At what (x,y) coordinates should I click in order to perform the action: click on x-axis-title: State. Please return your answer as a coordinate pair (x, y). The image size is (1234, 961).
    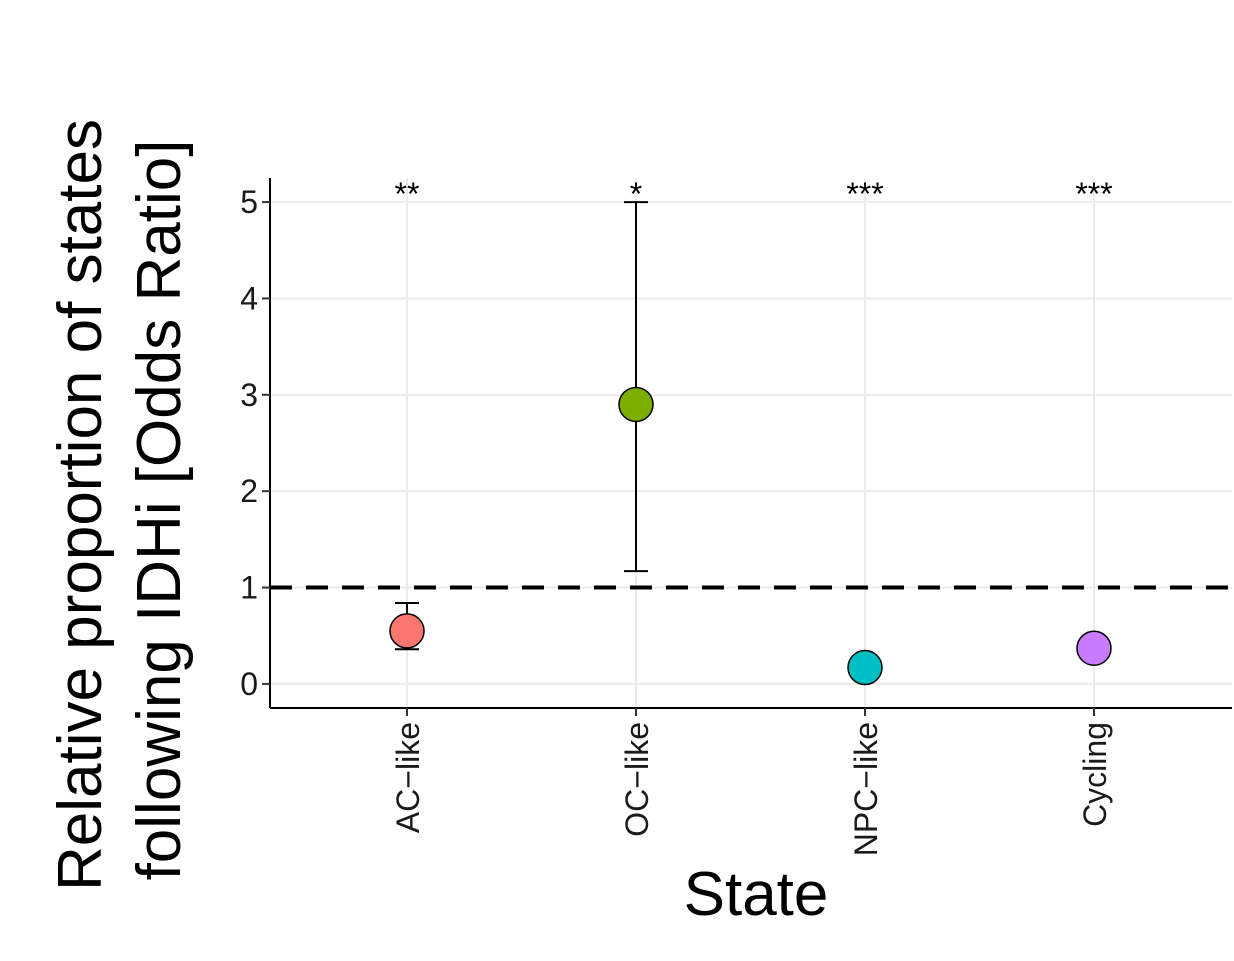
    Looking at the image, I should click on (756, 894).